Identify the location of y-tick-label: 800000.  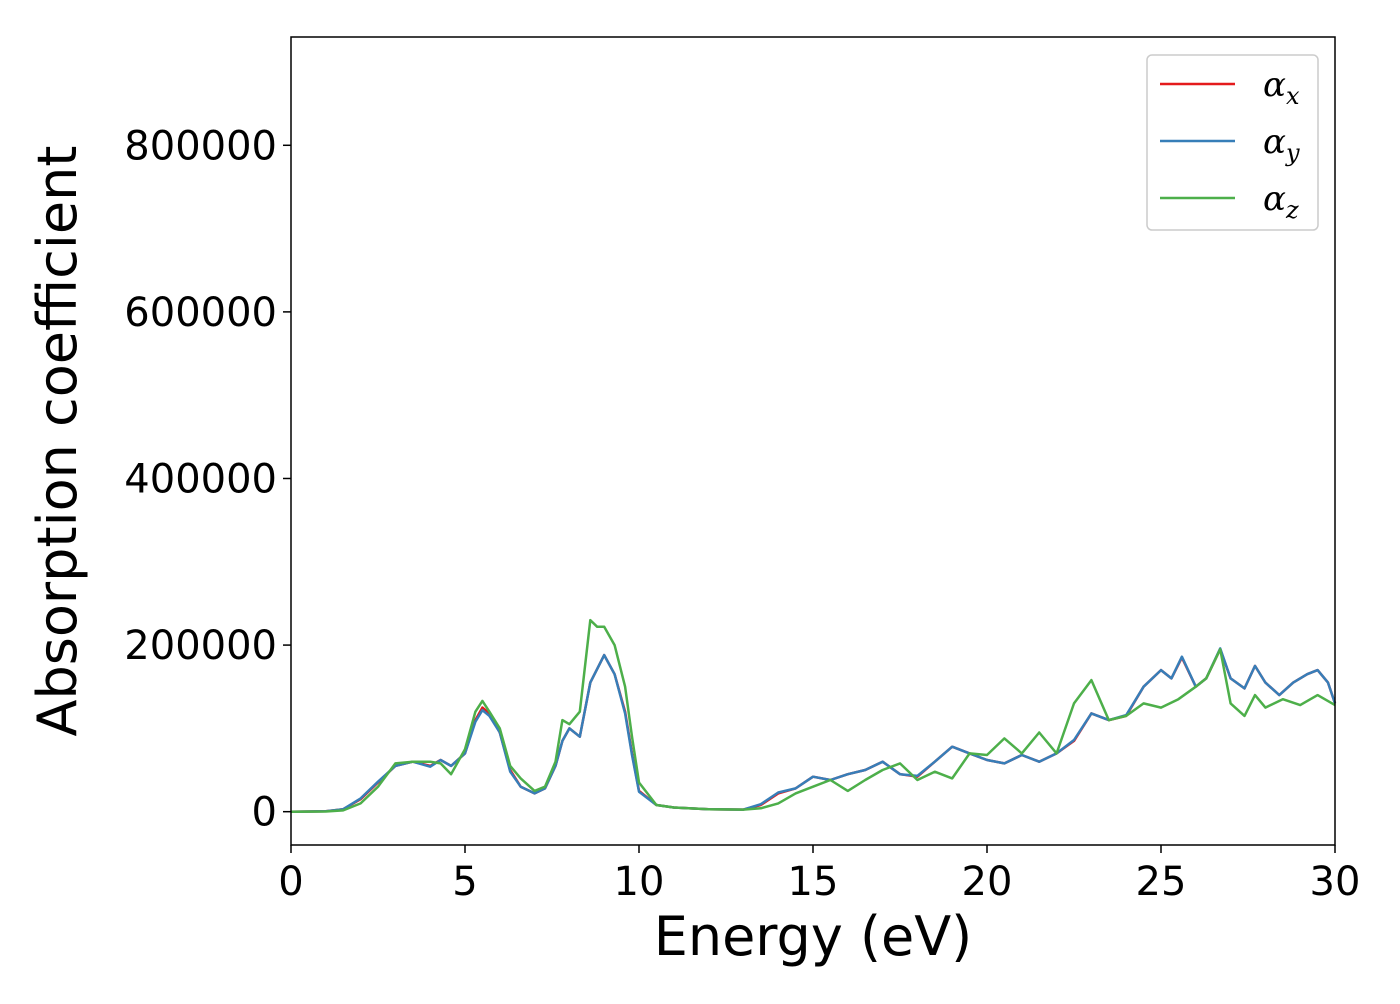
(200, 146).